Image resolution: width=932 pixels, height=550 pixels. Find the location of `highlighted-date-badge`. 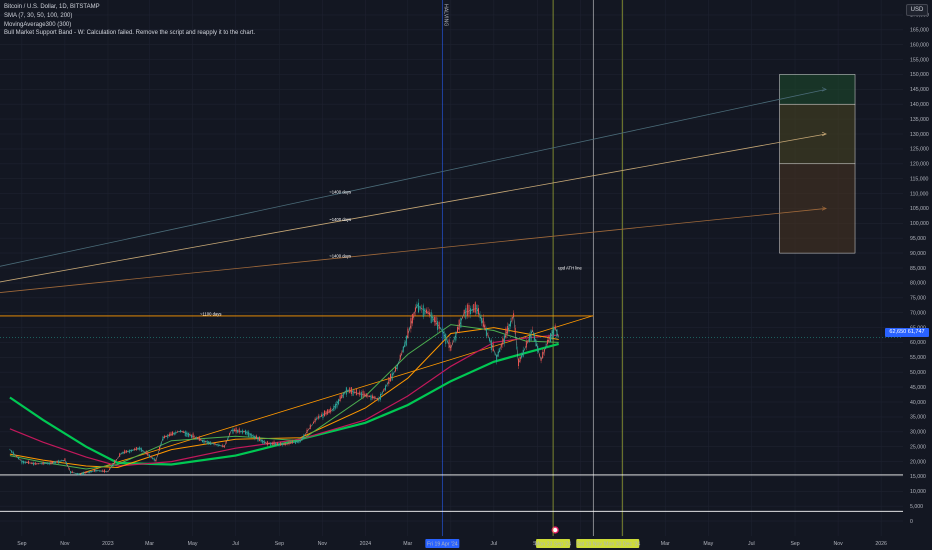

highlighted-date-badge is located at coordinates (622, 543).